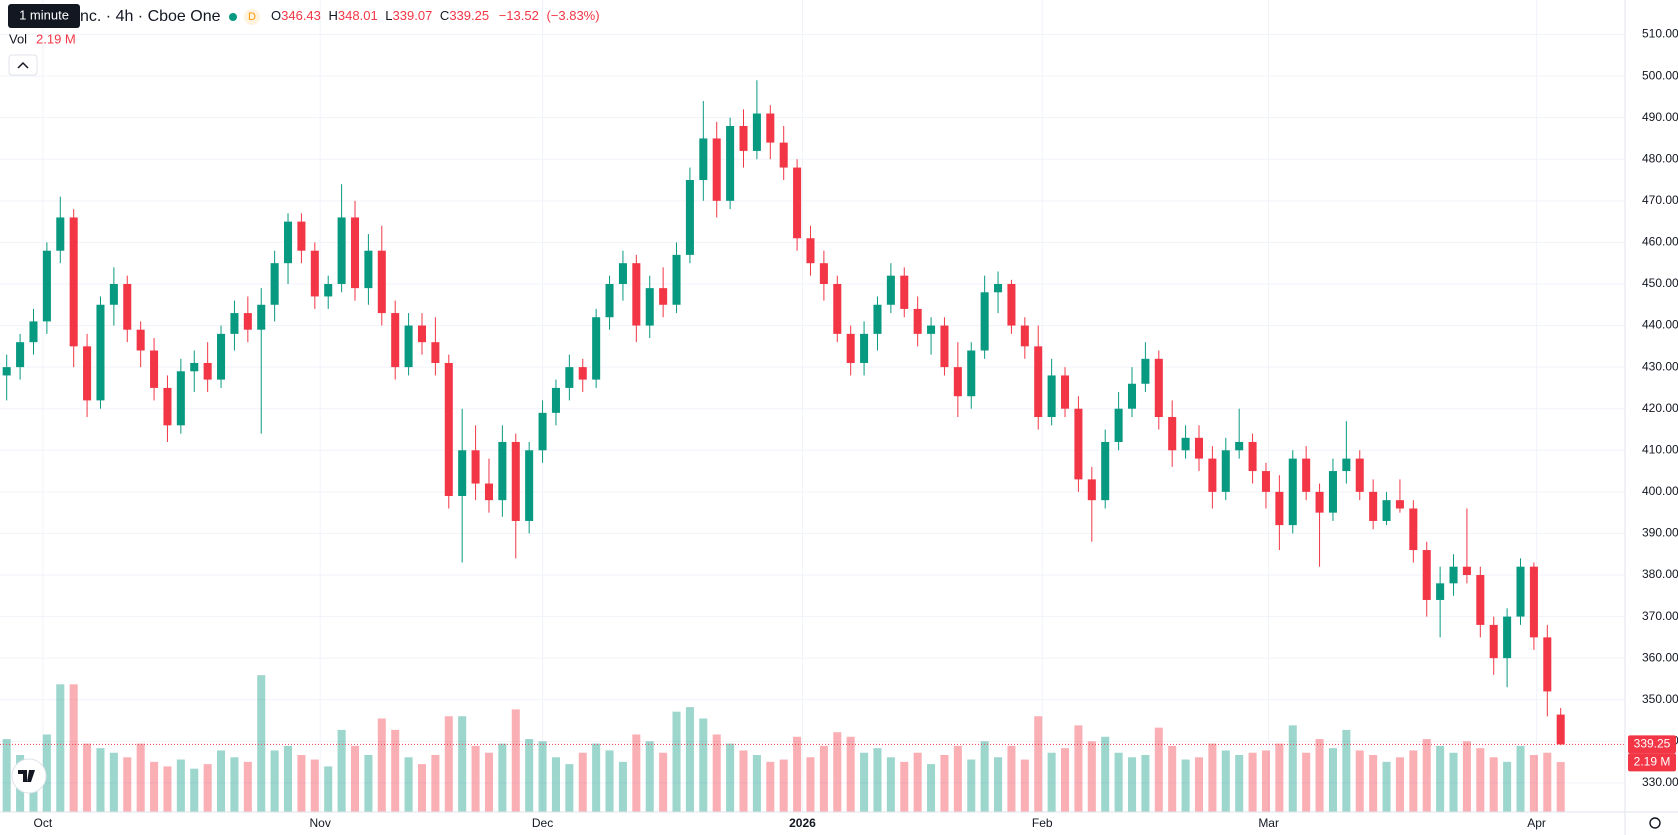 This screenshot has width=1678, height=835. Describe the element at coordinates (1042, 823) in the screenshot. I see `x-tick-label: Feb` at that location.